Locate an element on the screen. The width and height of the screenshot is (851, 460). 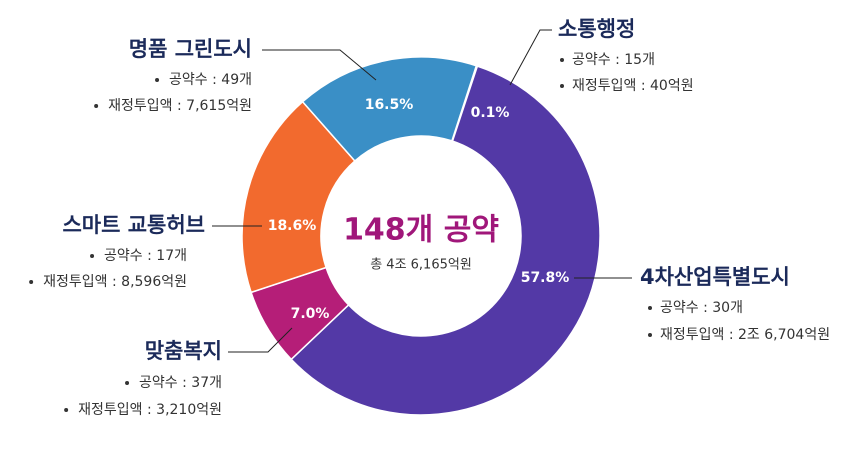
detail-text: 공약수 : 37개 is located at coordinates (180, 383).